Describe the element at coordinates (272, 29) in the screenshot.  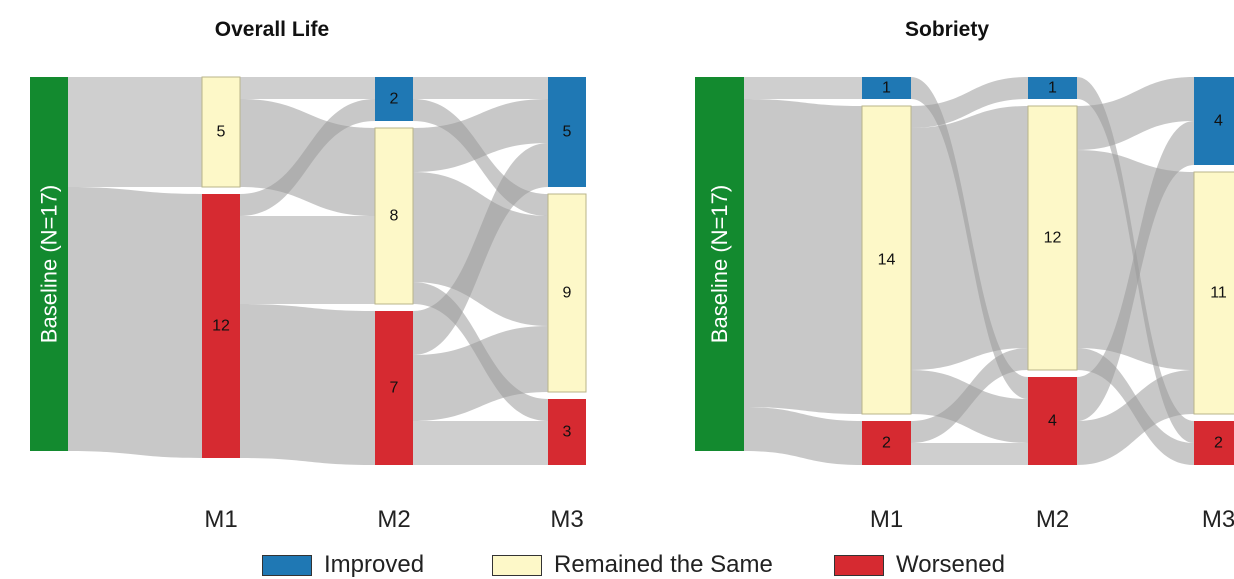
I see `panel-title: Overall Life` at that location.